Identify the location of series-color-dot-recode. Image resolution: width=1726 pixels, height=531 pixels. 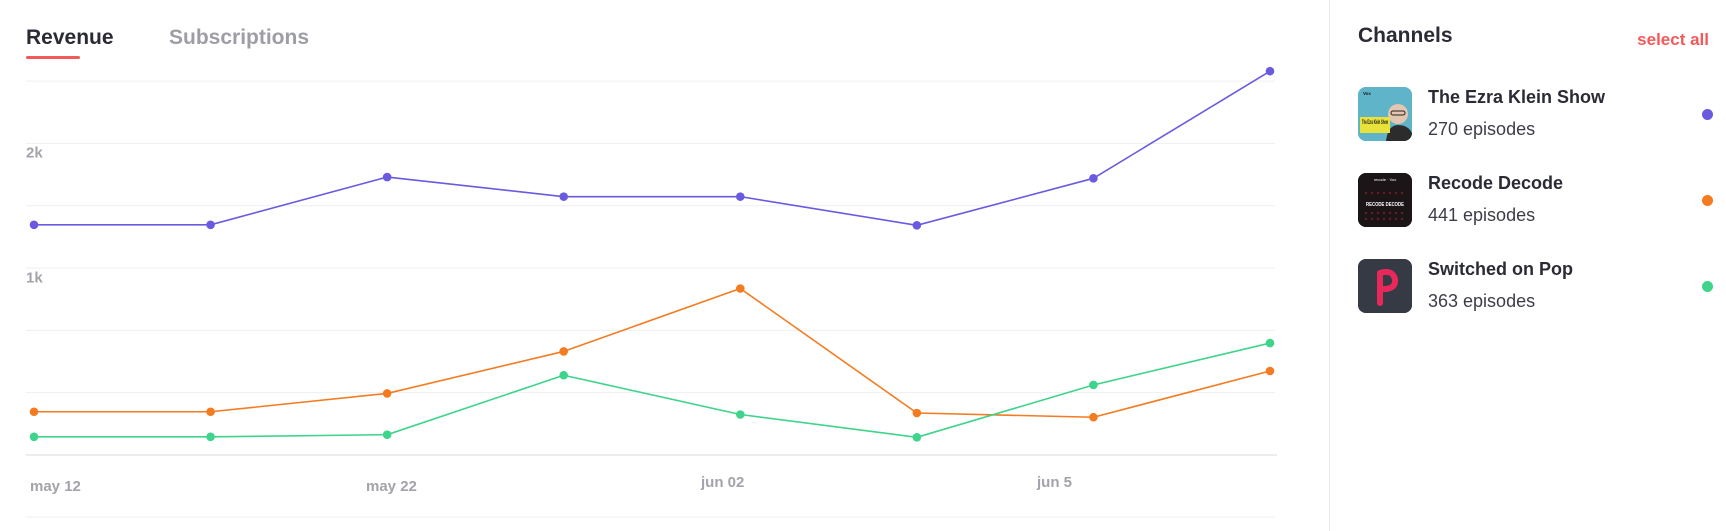
(1707, 200).